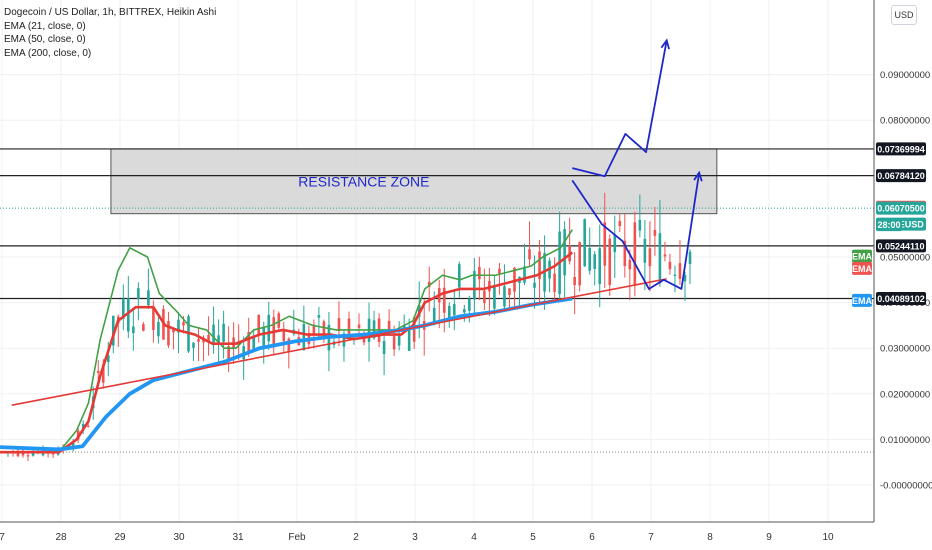 The height and width of the screenshot is (550, 932). I want to click on bullish-path, so click(620, 109).